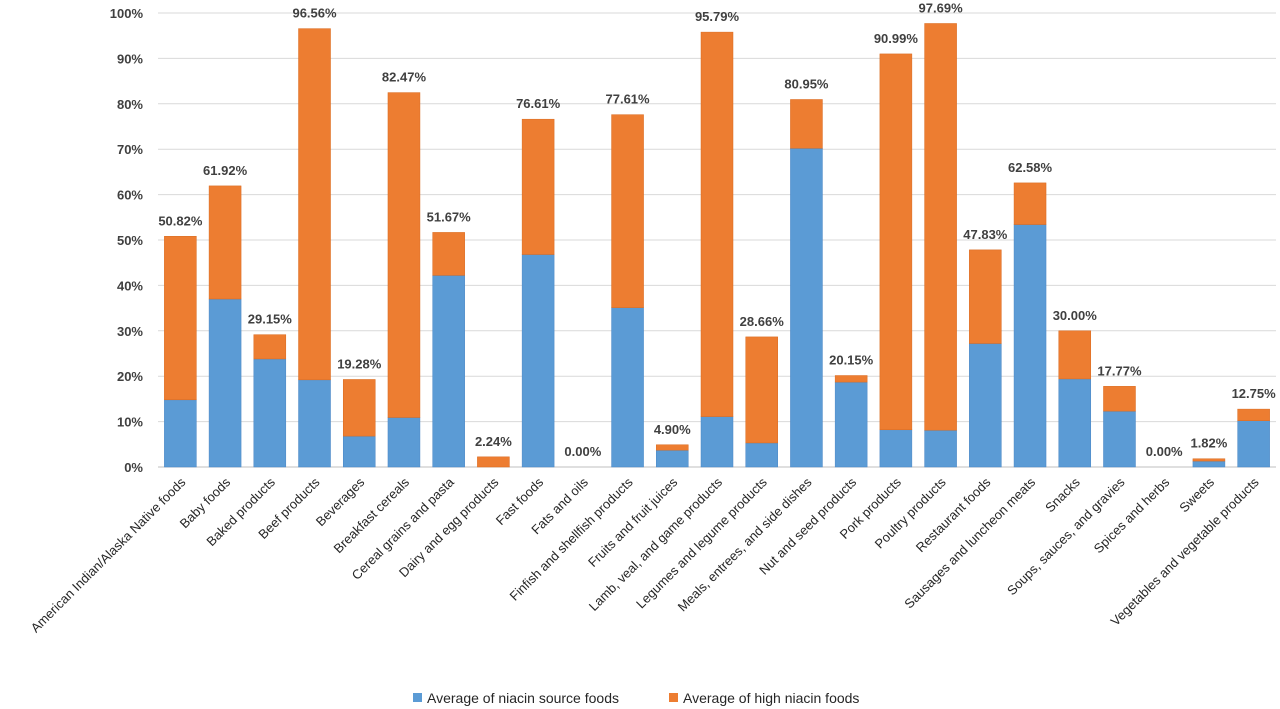 The image size is (1280, 709). I want to click on data-label: 76.61%, so click(538, 103).